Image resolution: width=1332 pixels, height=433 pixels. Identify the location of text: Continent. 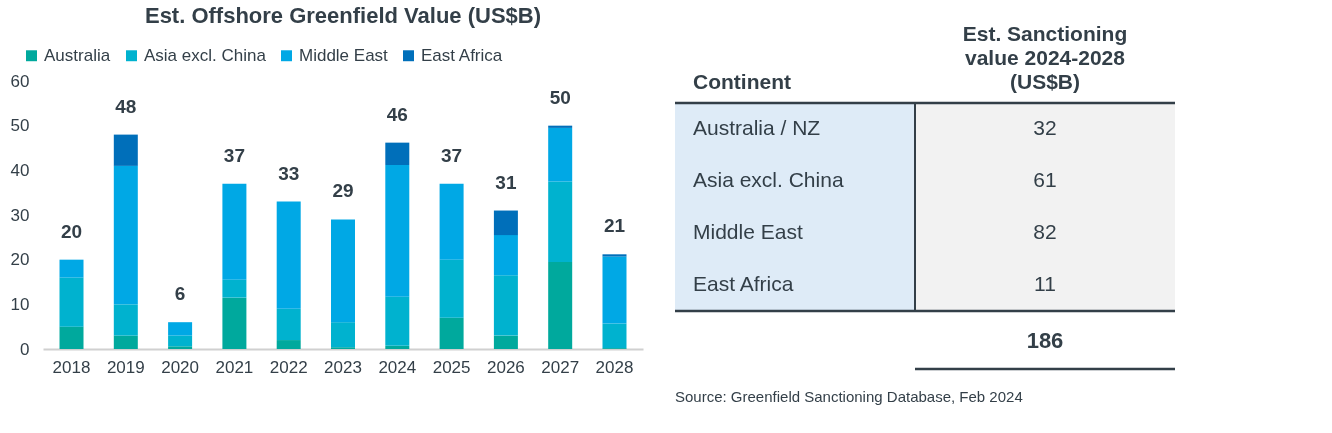
(742, 81).